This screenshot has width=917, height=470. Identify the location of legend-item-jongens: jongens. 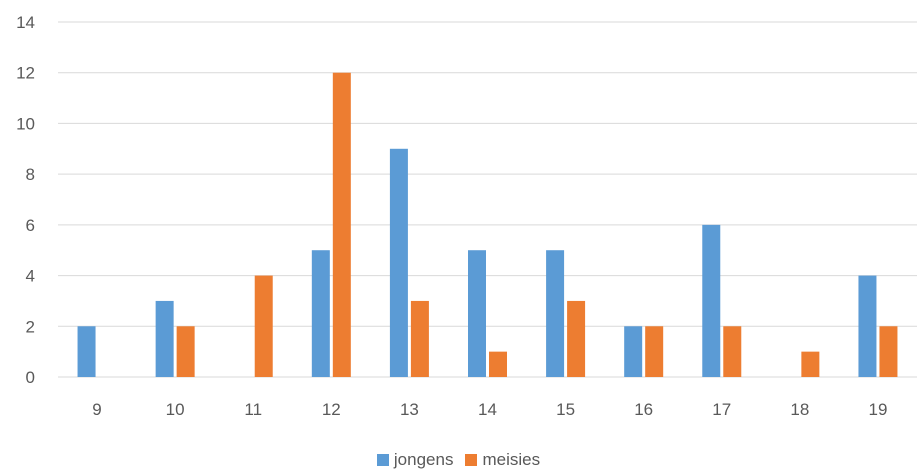
(415, 459).